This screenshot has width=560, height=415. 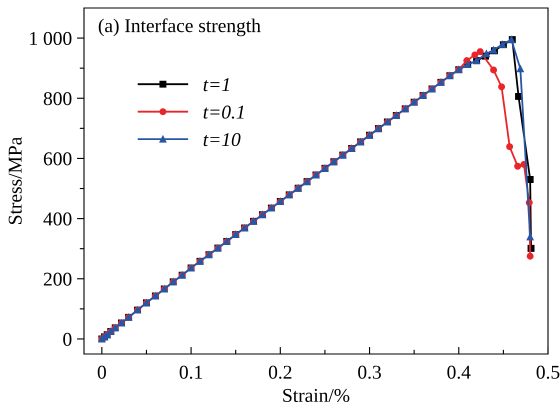 What do you see at coordinates (57, 219) in the screenshot?
I see `y-tick-label: 400` at bounding box center [57, 219].